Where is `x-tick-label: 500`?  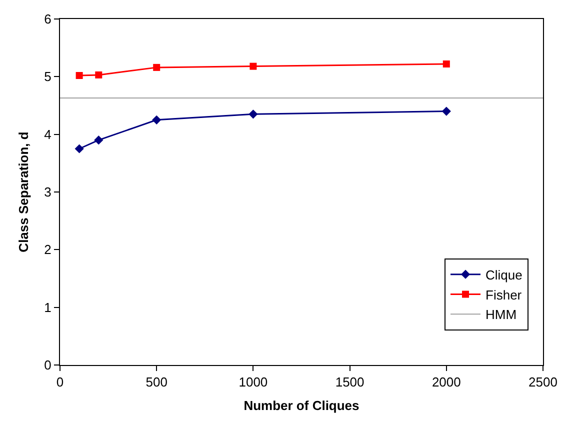 x-tick-label: 500 is located at coordinates (157, 382).